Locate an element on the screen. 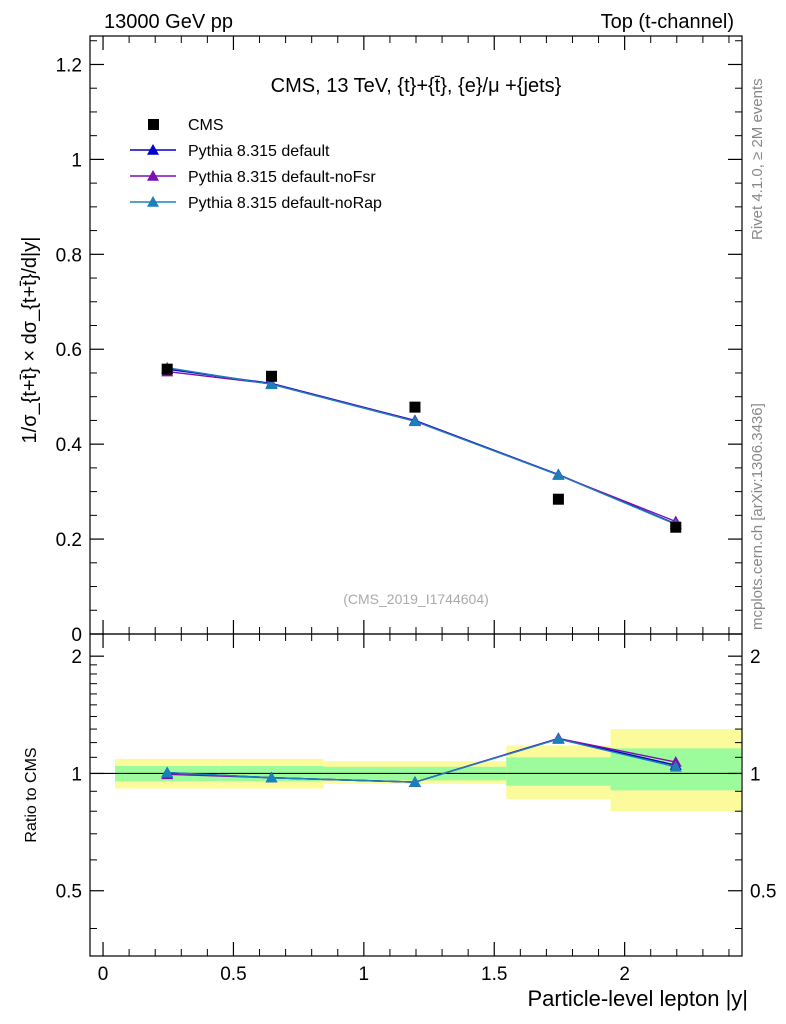 This screenshot has height=1024, width=786. ratio-band-inner is located at coordinates (558, 771).